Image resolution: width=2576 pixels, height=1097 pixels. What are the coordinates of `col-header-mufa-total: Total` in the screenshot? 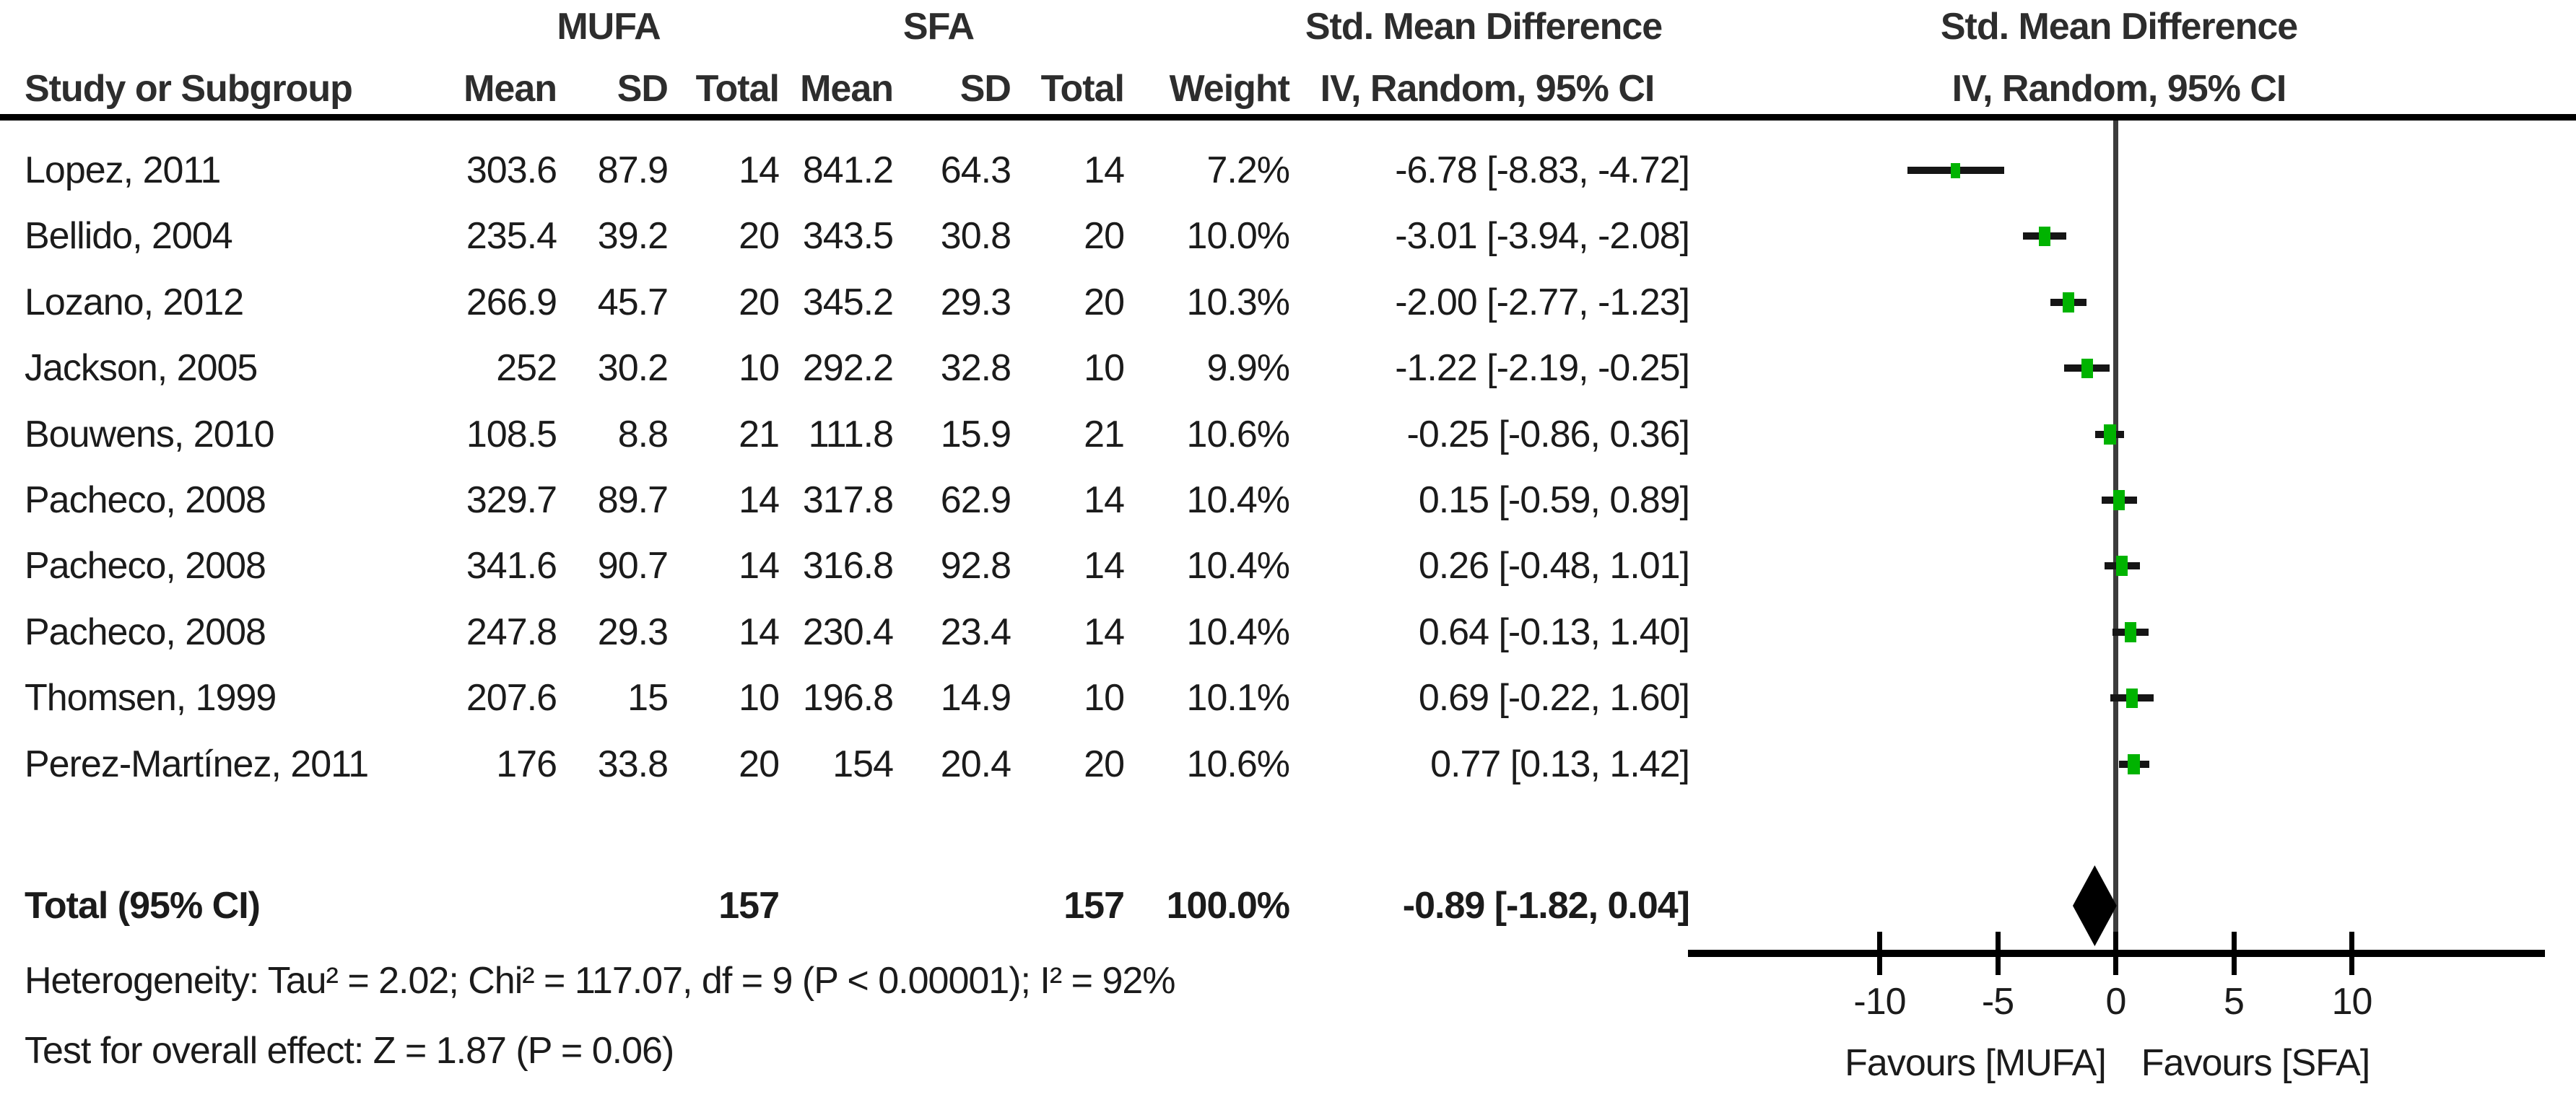 It's located at (737, 89).